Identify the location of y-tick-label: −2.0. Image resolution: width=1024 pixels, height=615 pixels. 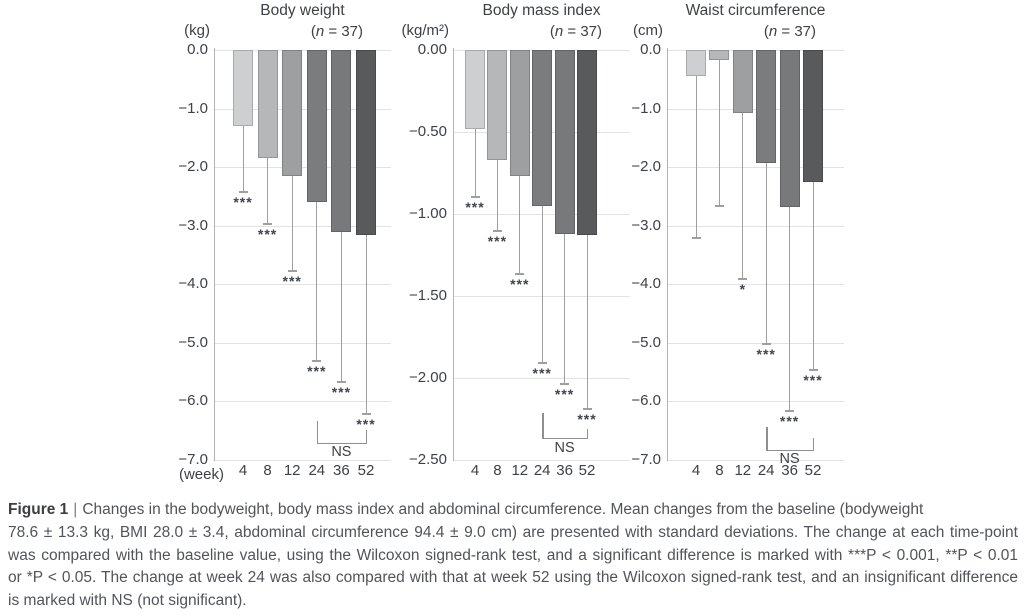
(193, 167).